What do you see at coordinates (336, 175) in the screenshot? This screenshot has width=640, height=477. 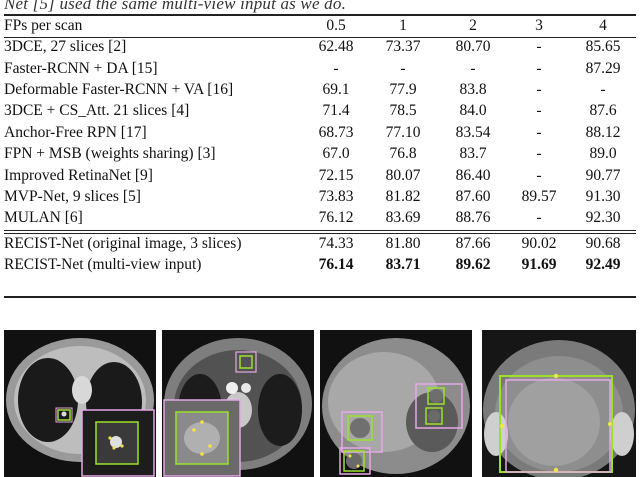 I see `metric-value: 72.15` at bounding box center [336, 175].